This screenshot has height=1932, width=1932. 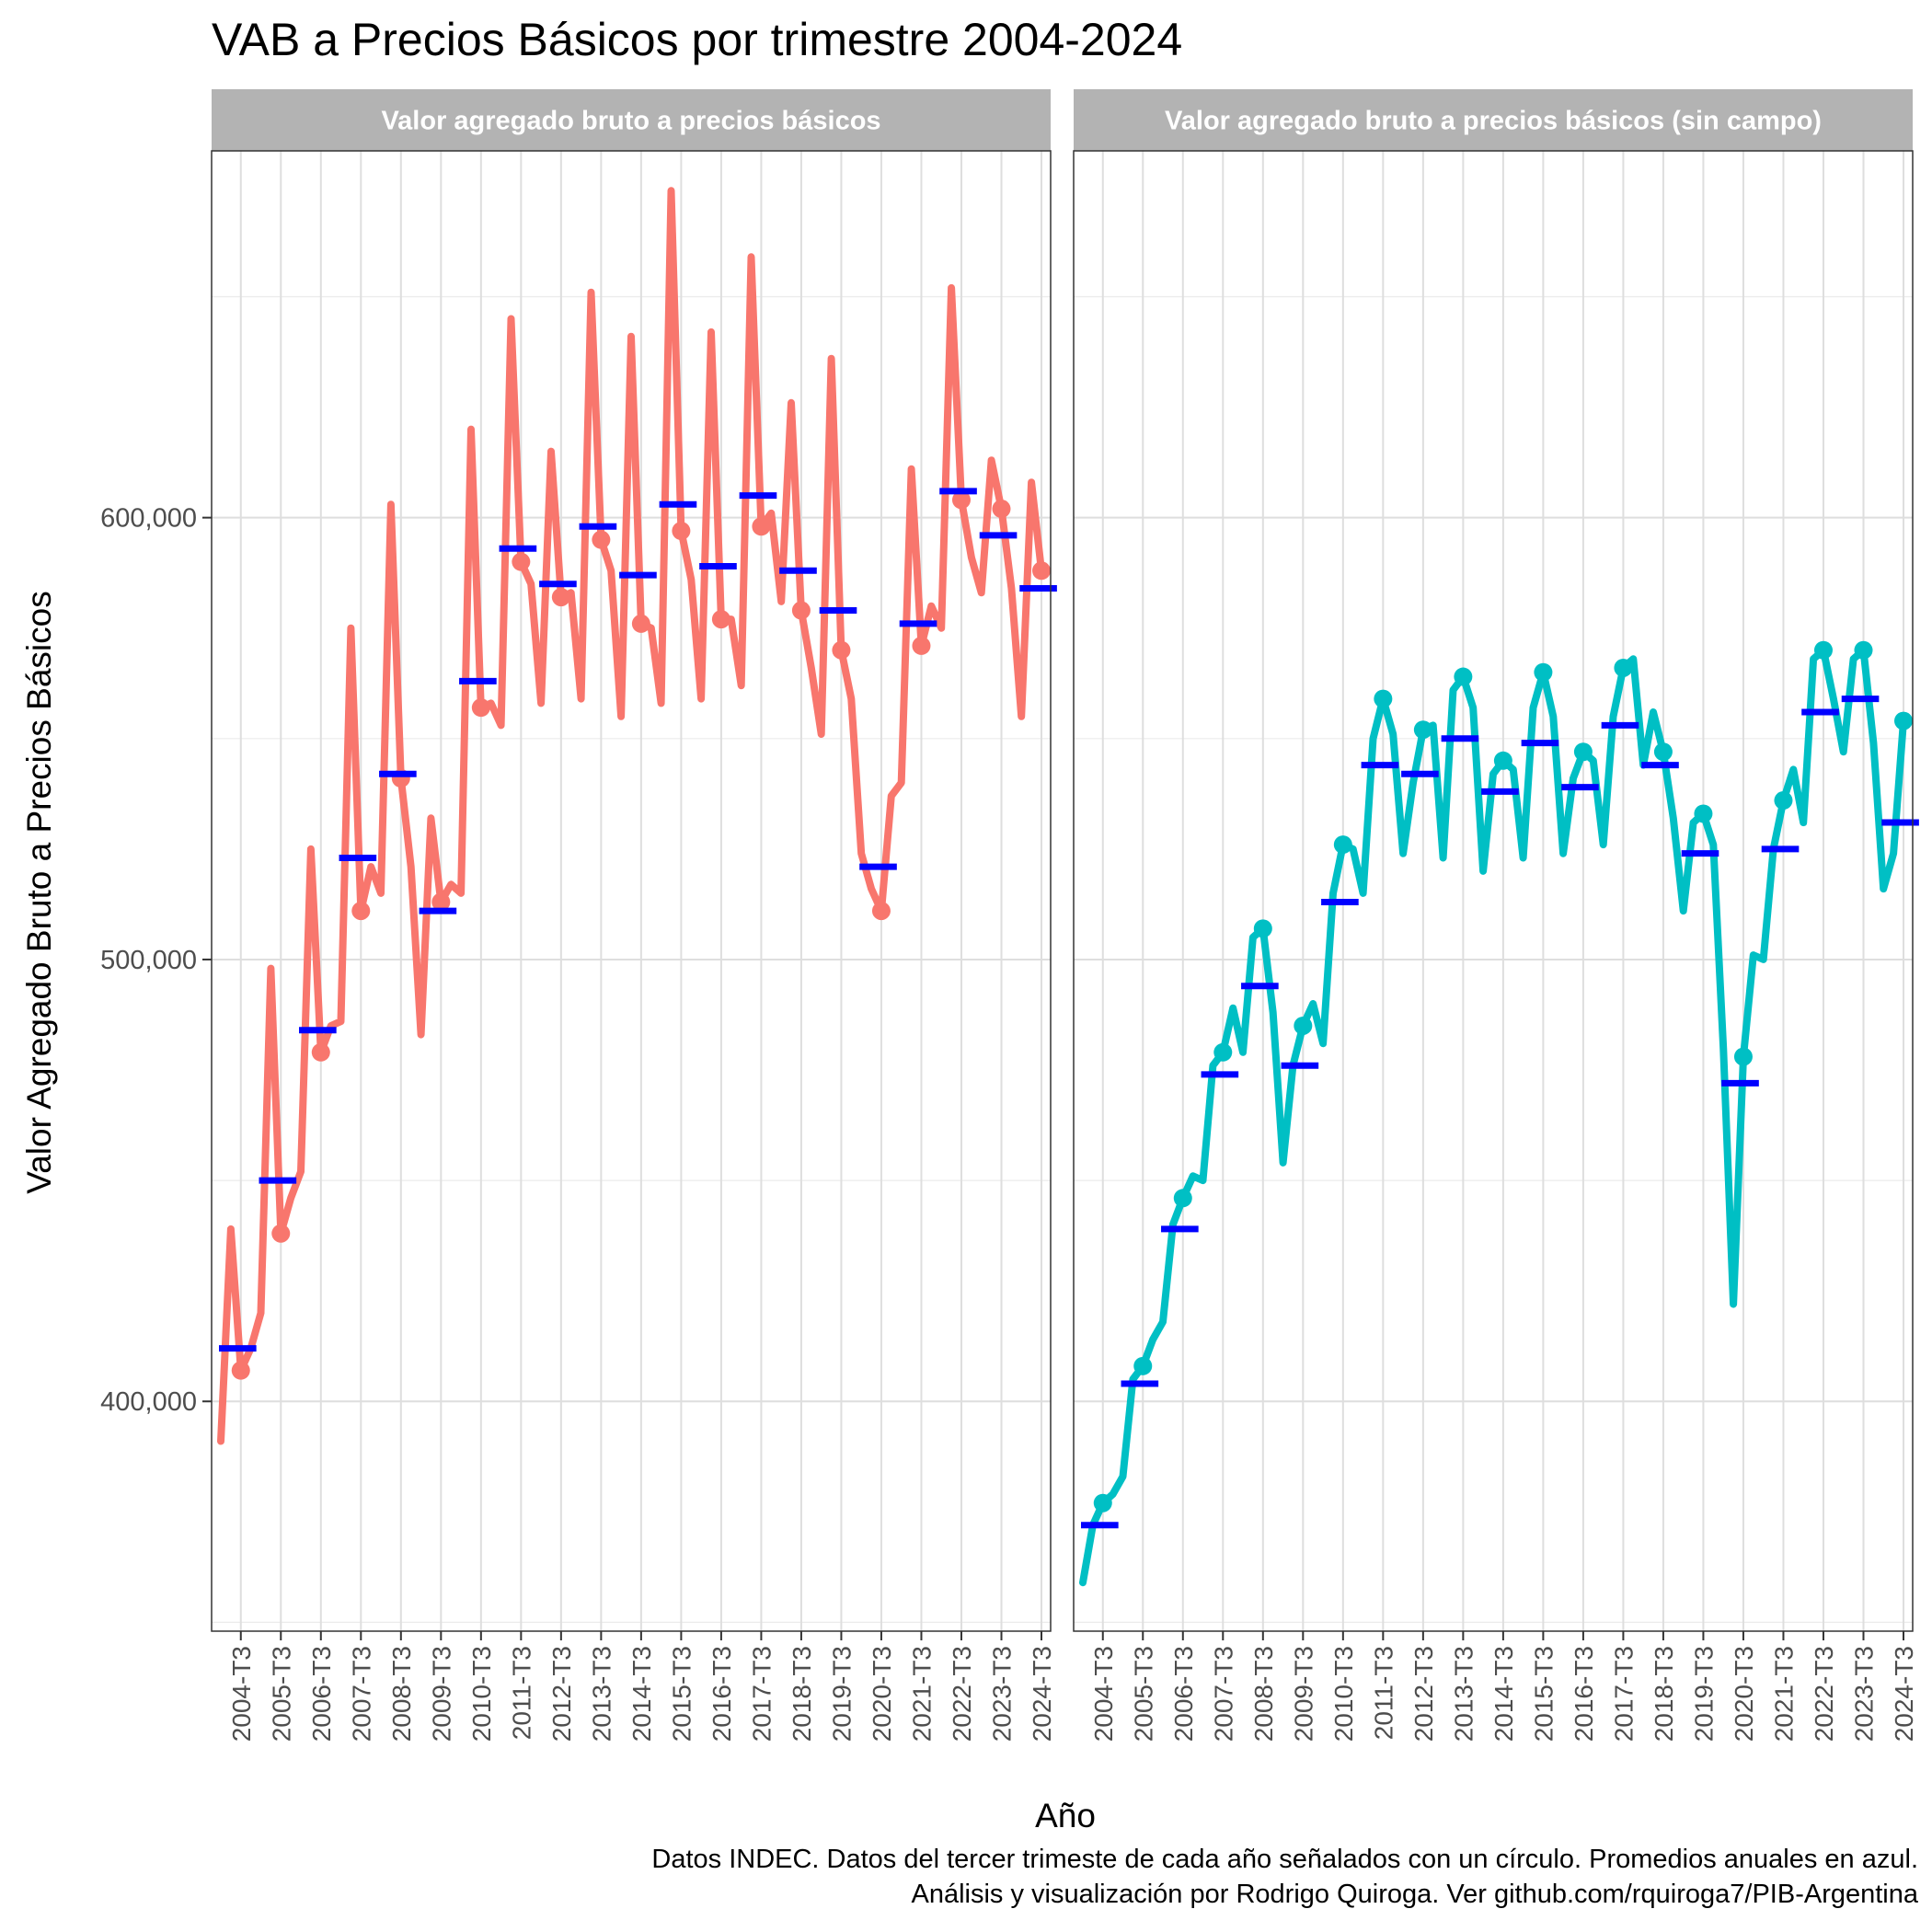 I want to click on x-tick-label: 2014-T3, so click(x=641, y=1694).